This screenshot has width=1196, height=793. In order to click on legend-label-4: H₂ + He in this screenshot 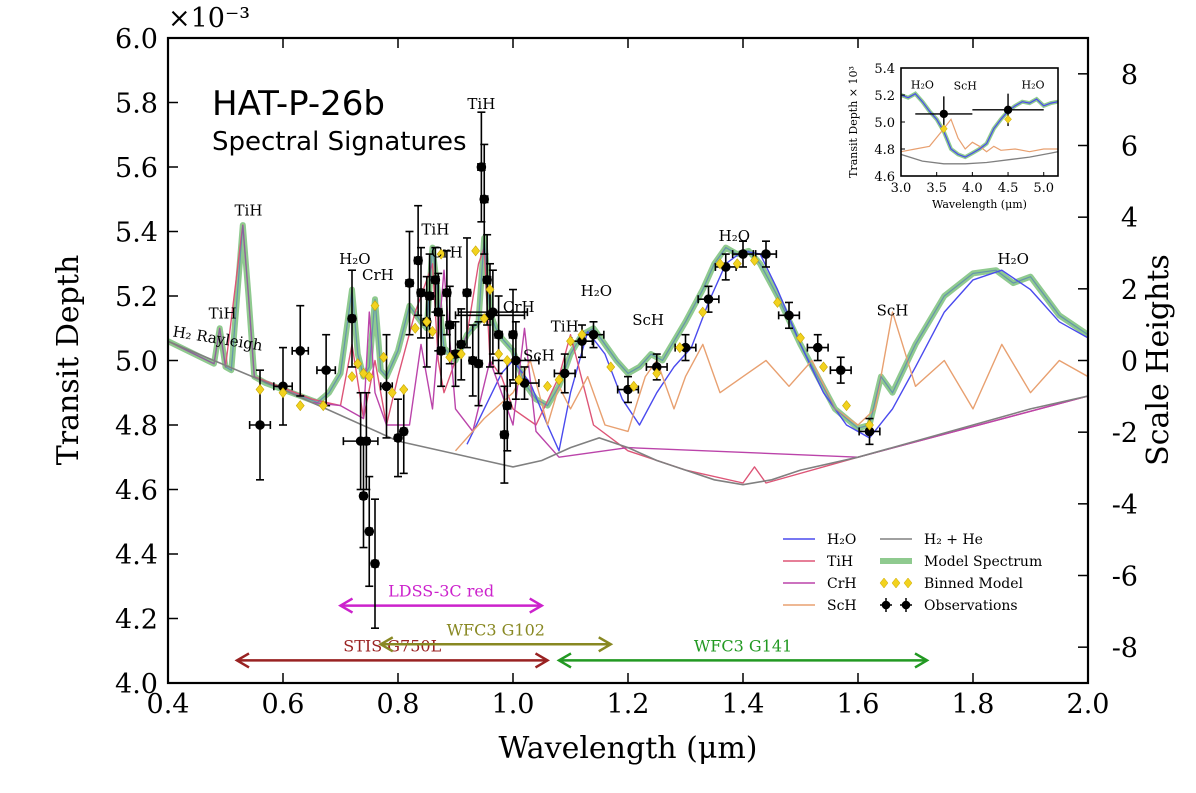, I will do `click(953, 540)`.